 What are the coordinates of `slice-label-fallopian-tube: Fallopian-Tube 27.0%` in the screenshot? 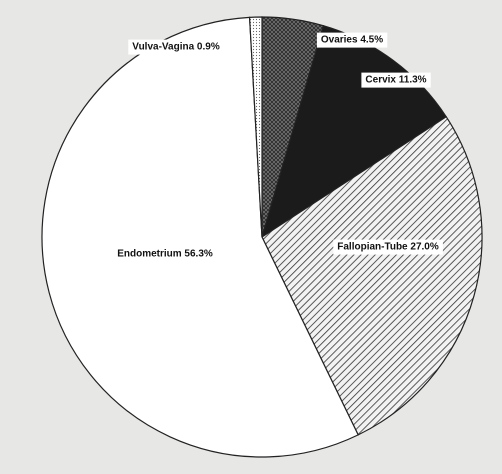 It's located at (388, 247).